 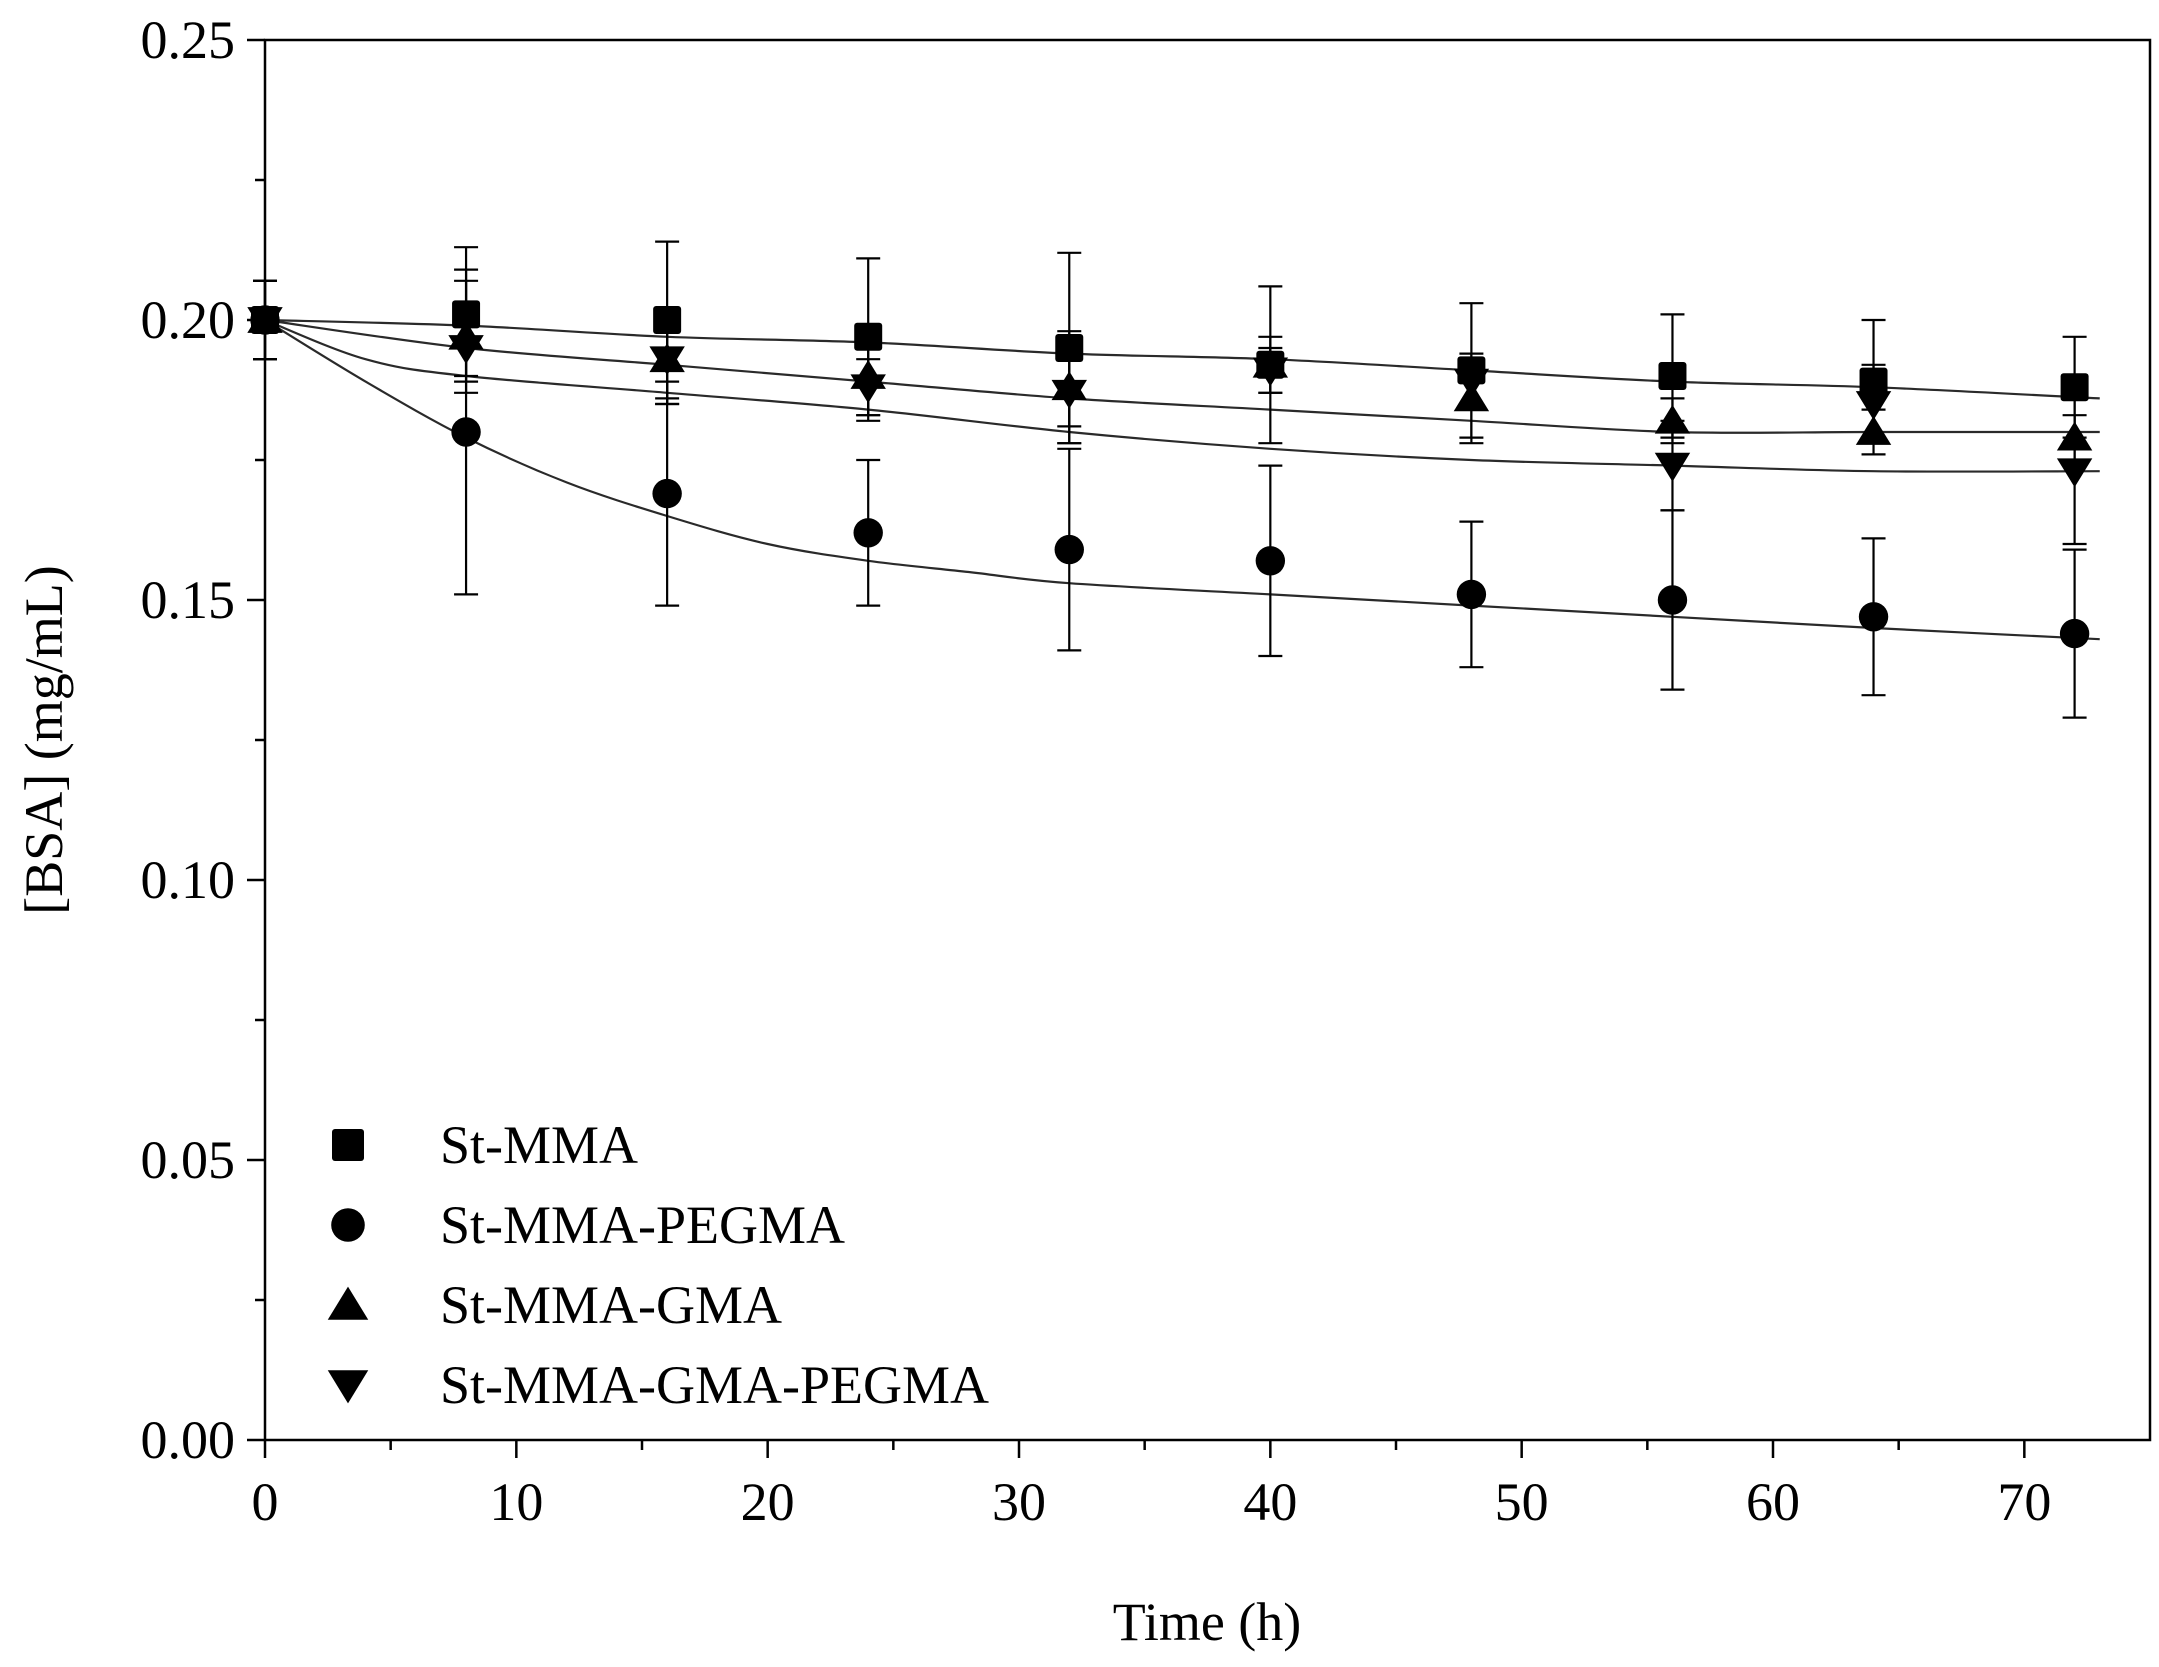 What do you see at coordinates (714, 1385) in the screenshot?
I see `legend-label: St-MMA-GMA-PEGMA` at bounding box center [714, 1385].